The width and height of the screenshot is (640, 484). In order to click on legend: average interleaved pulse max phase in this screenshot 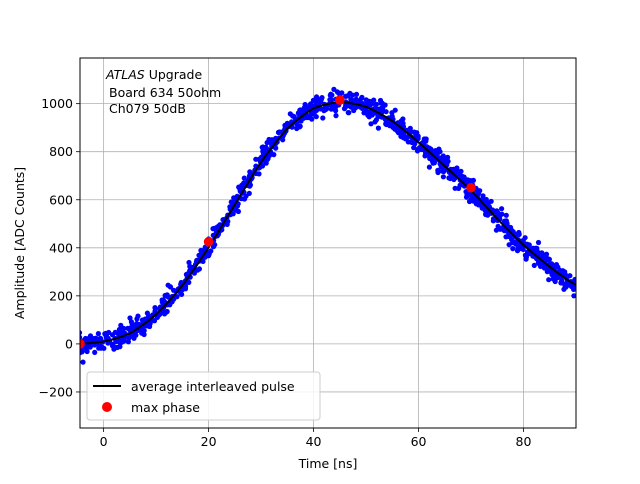, I will do `click(203, 396)`.